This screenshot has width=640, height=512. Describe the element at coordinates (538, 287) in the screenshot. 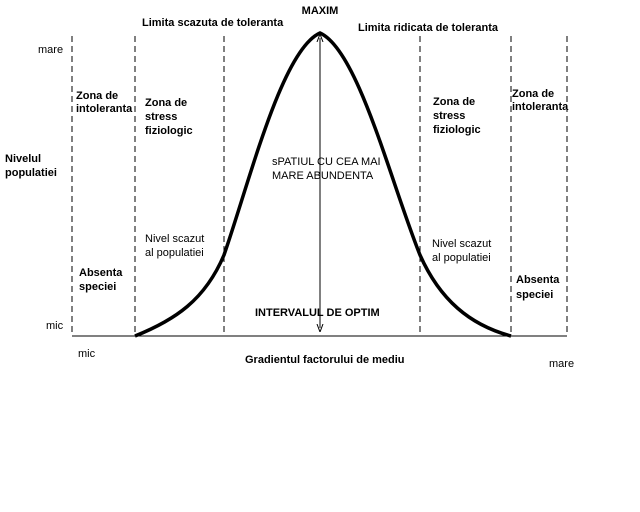

I see `right-absence: Absenta speciei` at that location.